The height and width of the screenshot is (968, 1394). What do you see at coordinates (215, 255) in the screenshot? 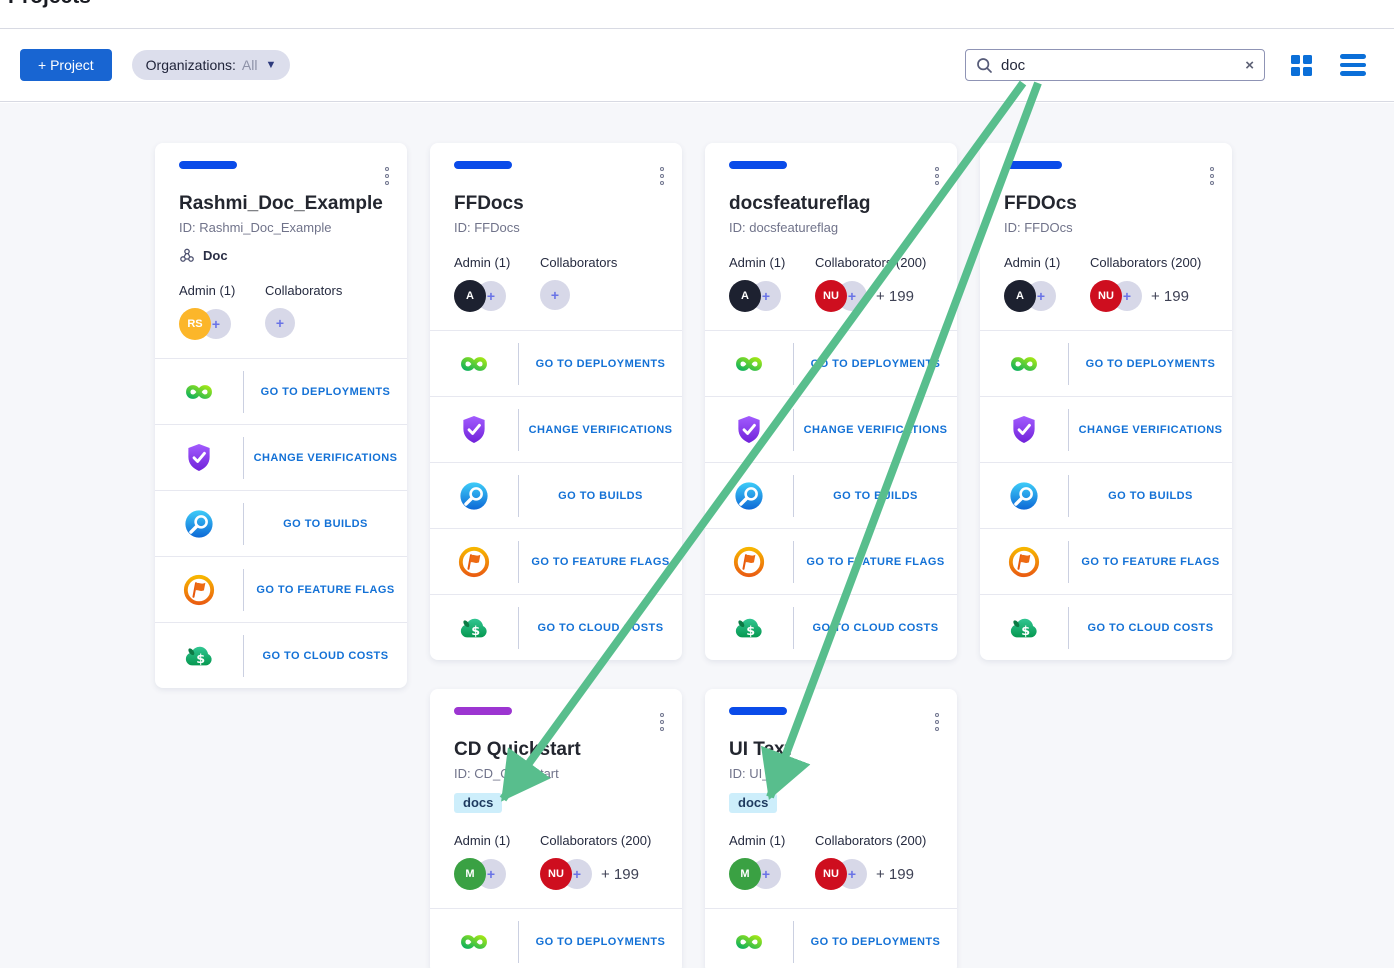
I see `organization-name: Doc` at bounding box center [215, 255].